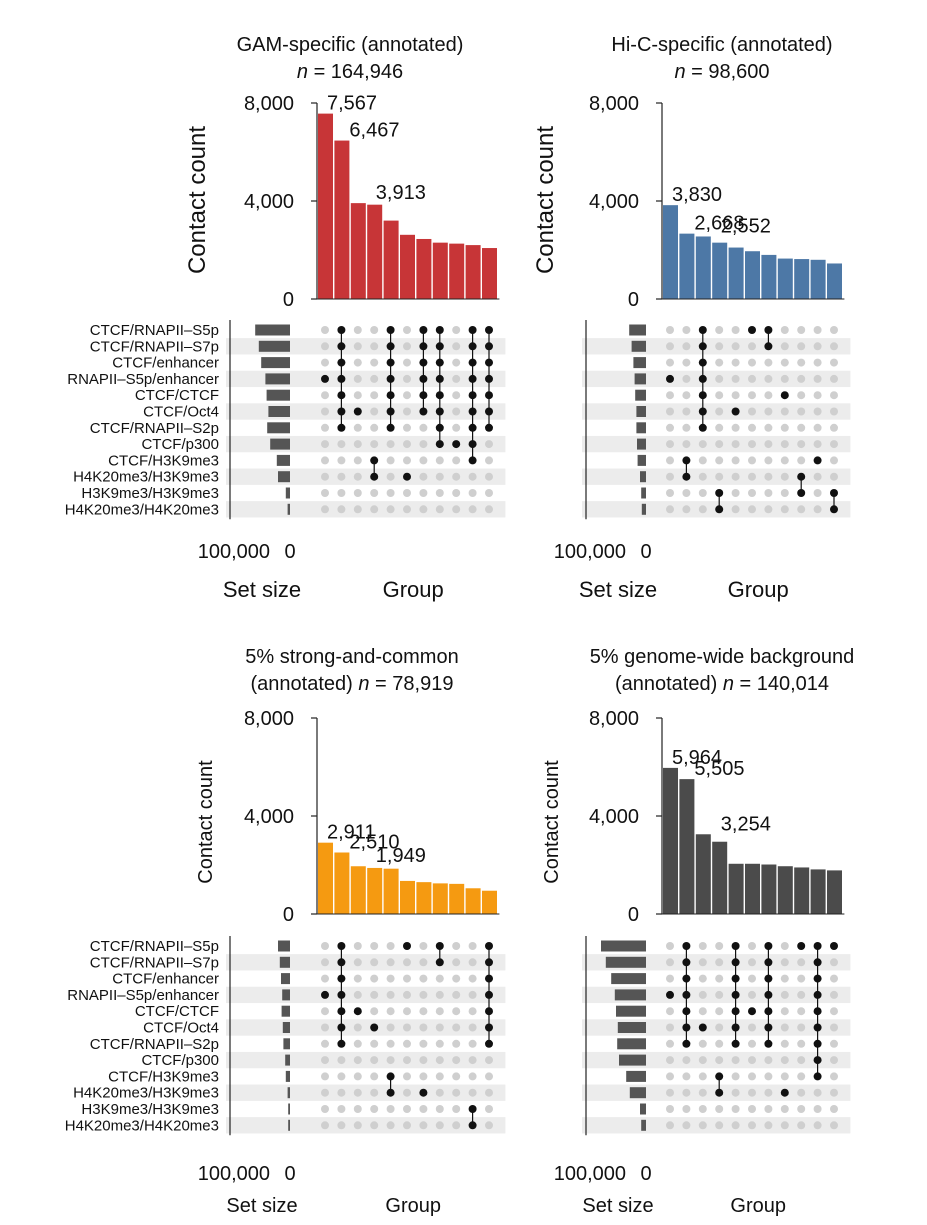  Describe the element at coordinates (197, 200) in the screenshot. I see `y-axis-label: Contact count` at that location.